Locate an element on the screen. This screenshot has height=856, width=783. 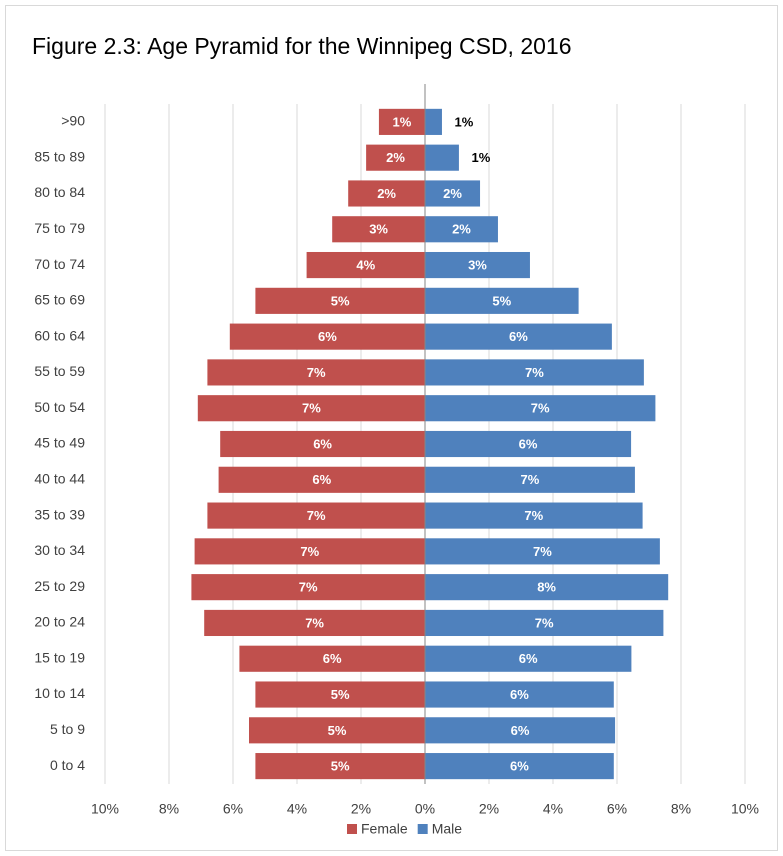
y-tick-label: 50 to 54 is located at coordinates (59, 407).